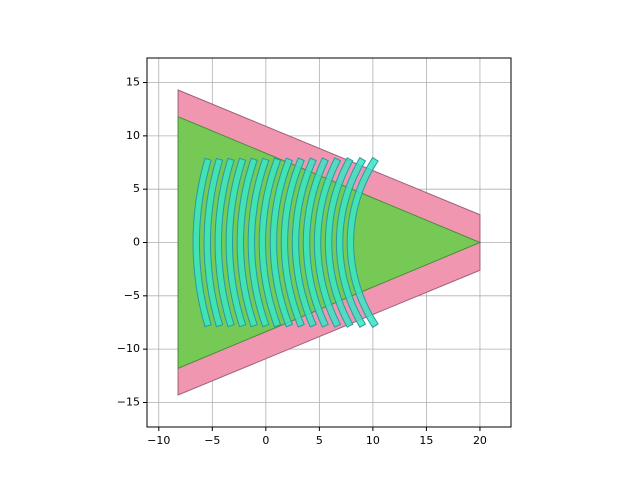 The height and width of the screenshot is (480, 640). What do you see at coordinates (132, 295) in the screenshot?
I see `y-tick-label: −5` at bounding box center [132, 295].